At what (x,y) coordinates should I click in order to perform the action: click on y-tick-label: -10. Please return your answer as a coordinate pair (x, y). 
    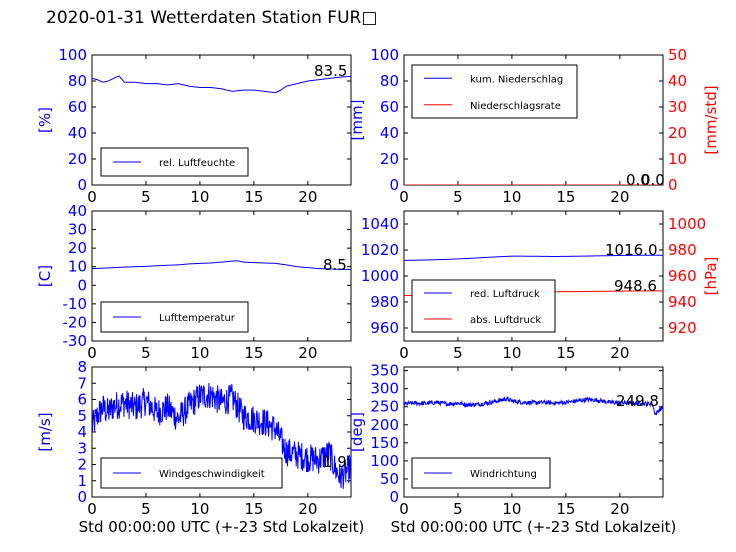
    Looking at the image, I should click on (75, 304).